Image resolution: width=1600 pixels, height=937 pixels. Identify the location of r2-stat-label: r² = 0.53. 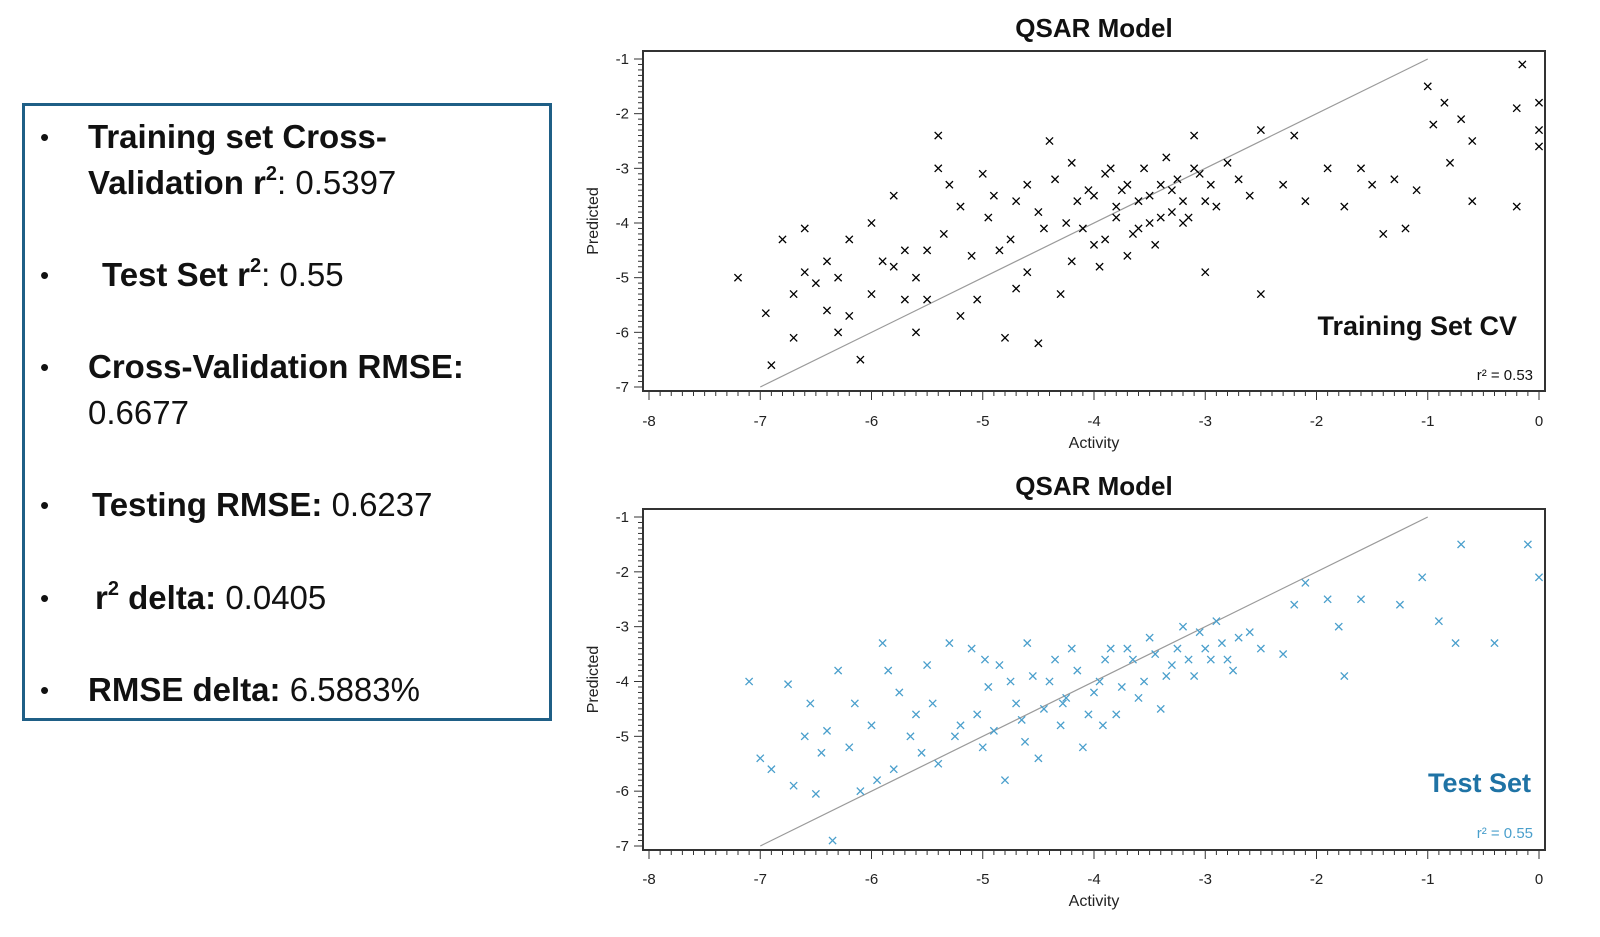
(1505, 375).